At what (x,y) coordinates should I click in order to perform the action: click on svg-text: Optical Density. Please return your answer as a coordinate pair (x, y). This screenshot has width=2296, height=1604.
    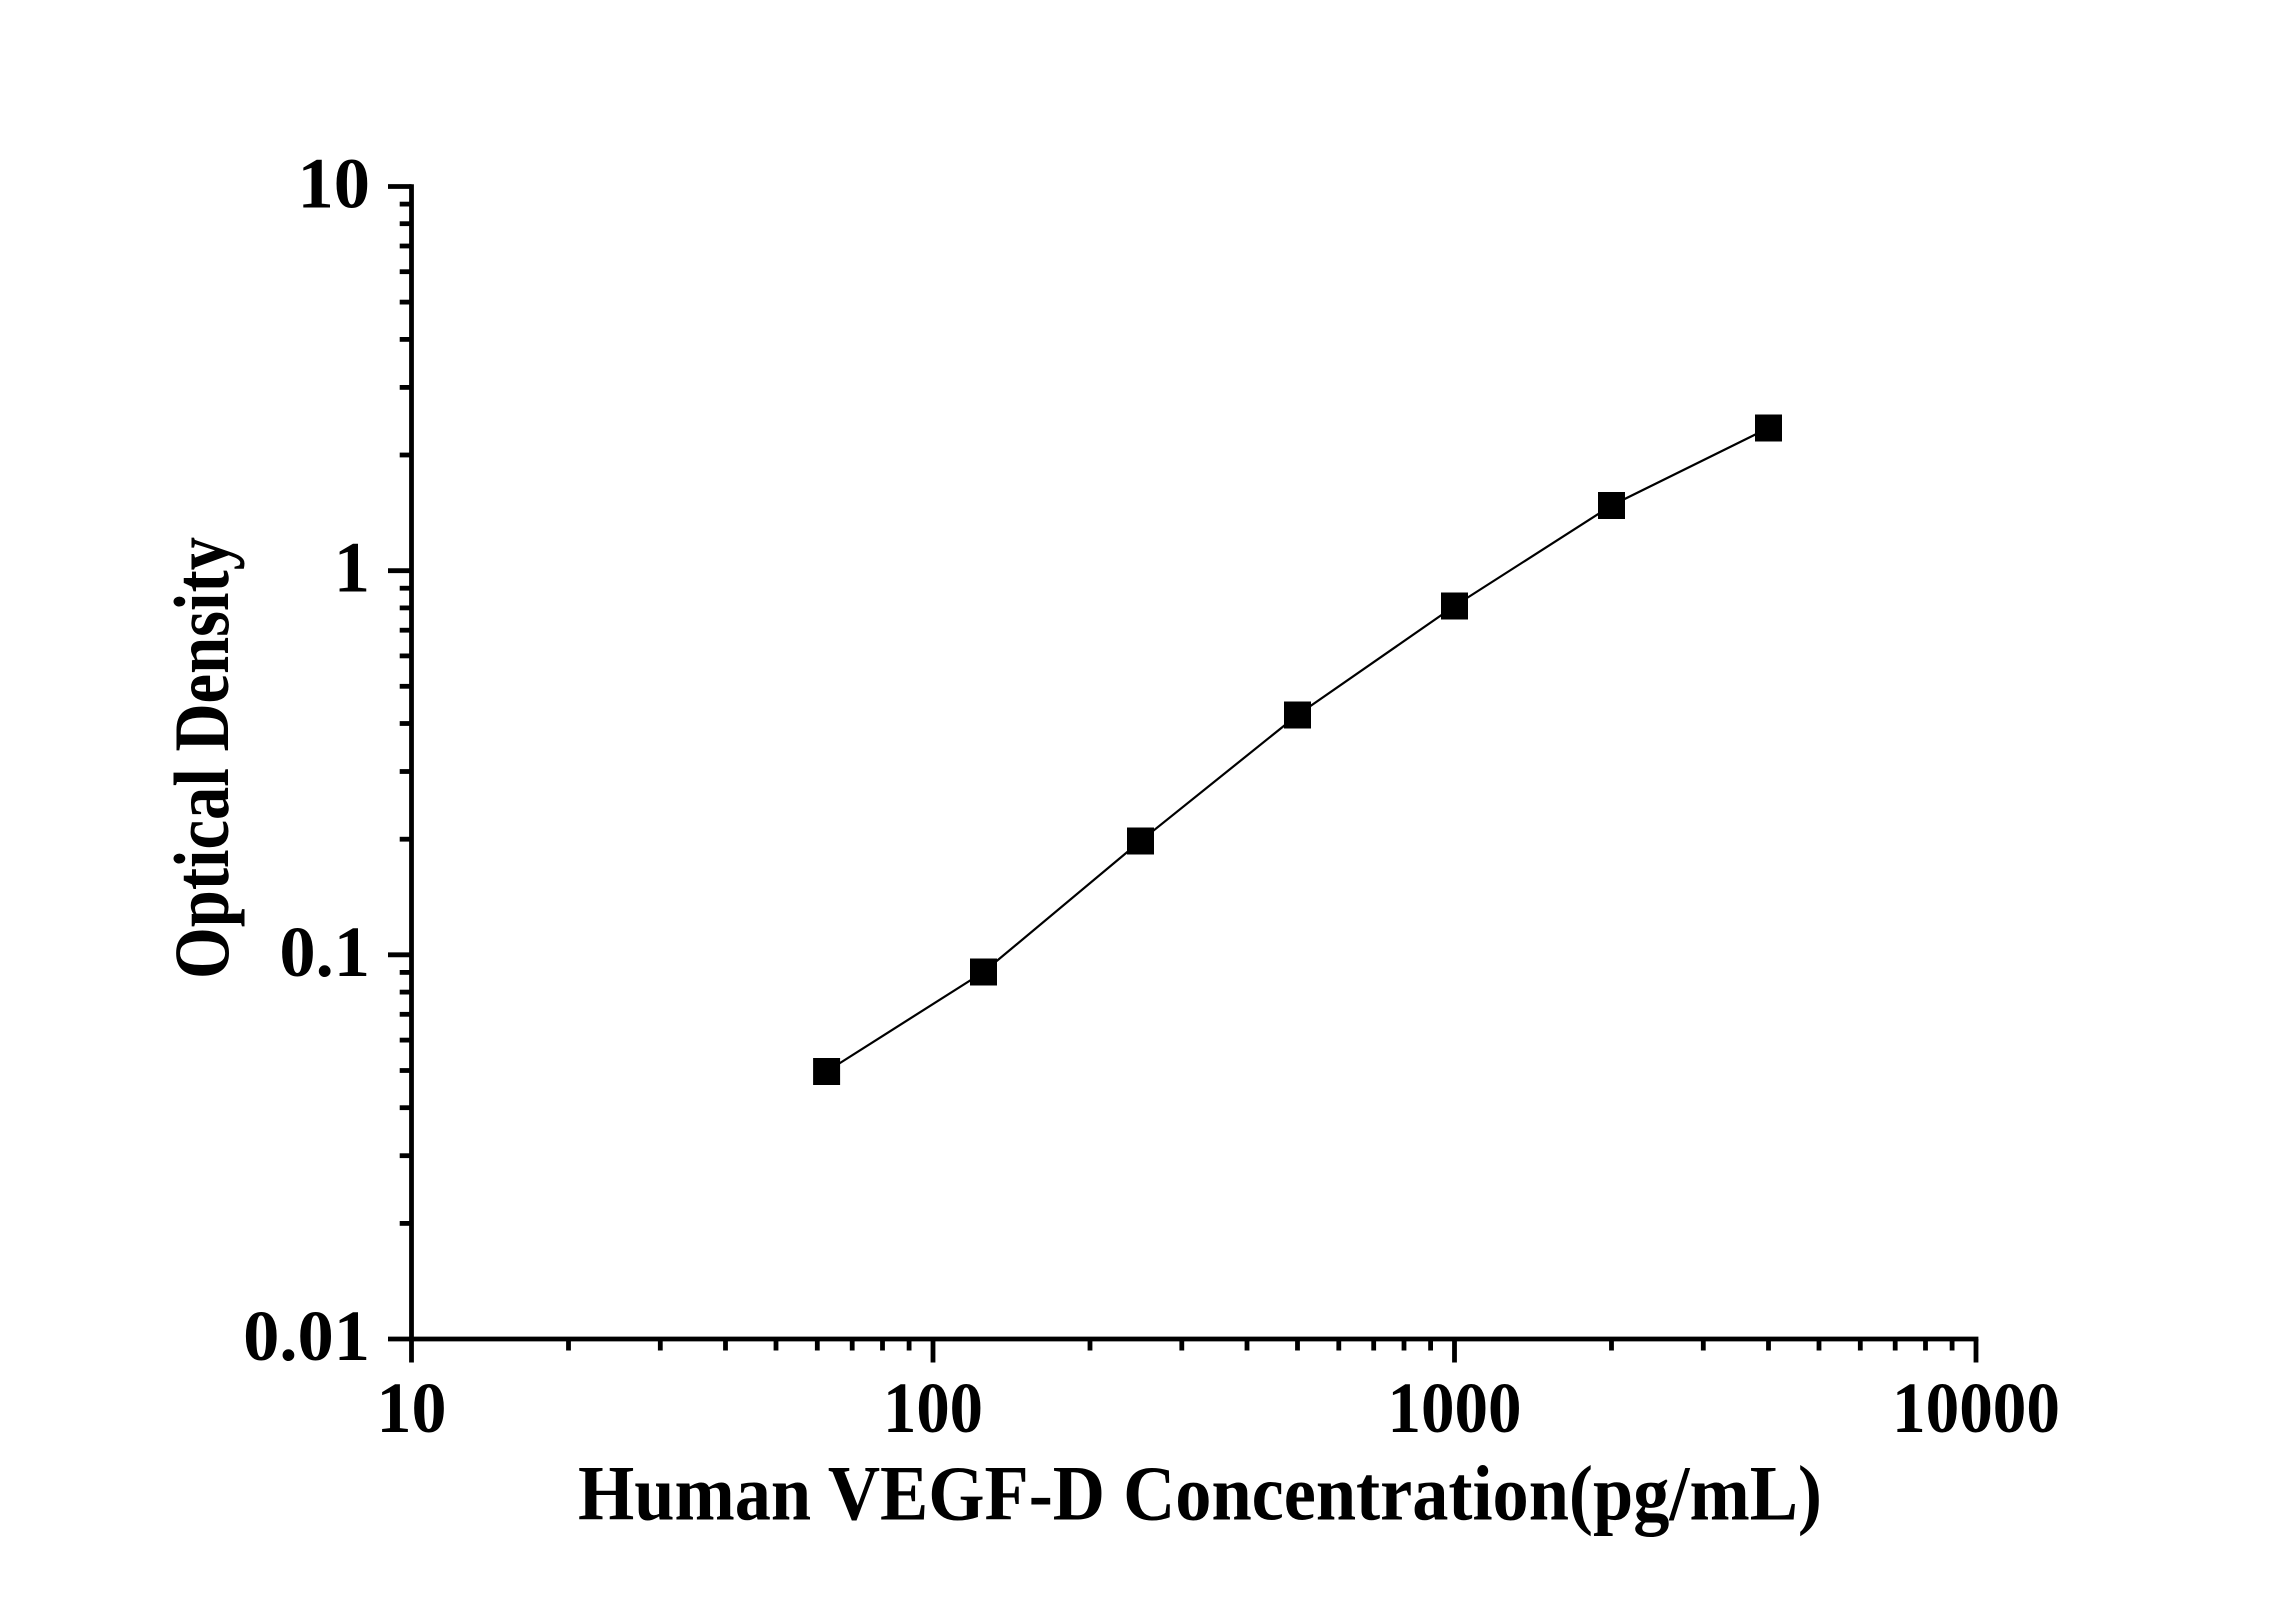
    Looking at the image, I should click on (201, 758).